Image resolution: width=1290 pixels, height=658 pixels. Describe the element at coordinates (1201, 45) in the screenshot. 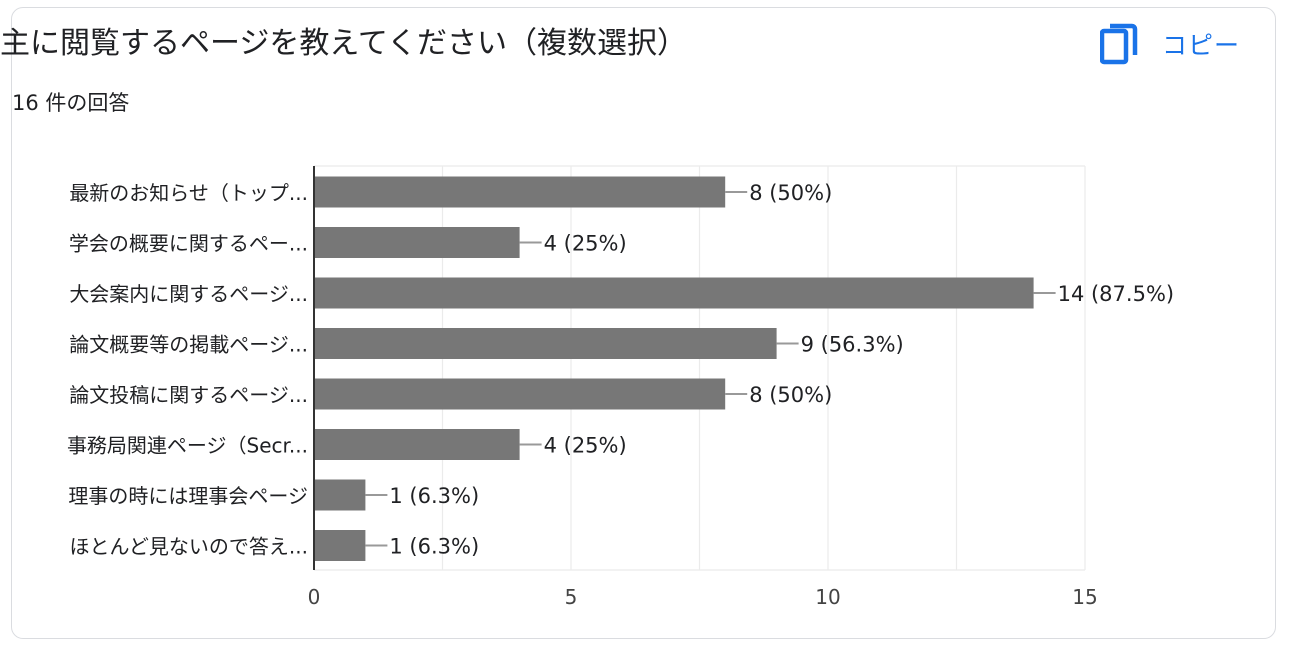

I see `copy-label: コピー` at that location.